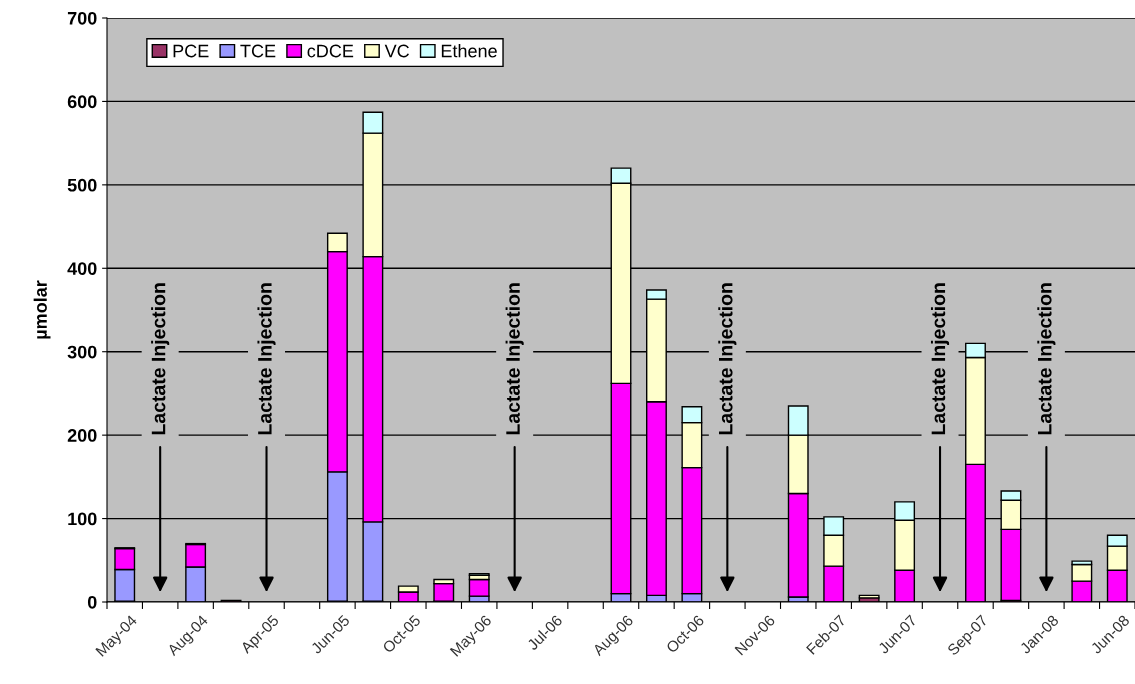 This screenshot has width=1135, height=684. What do you see at coordinates (82, 519) in the screenshot?
I see `y-tick-label: 100` at bounding box center [82, 519].